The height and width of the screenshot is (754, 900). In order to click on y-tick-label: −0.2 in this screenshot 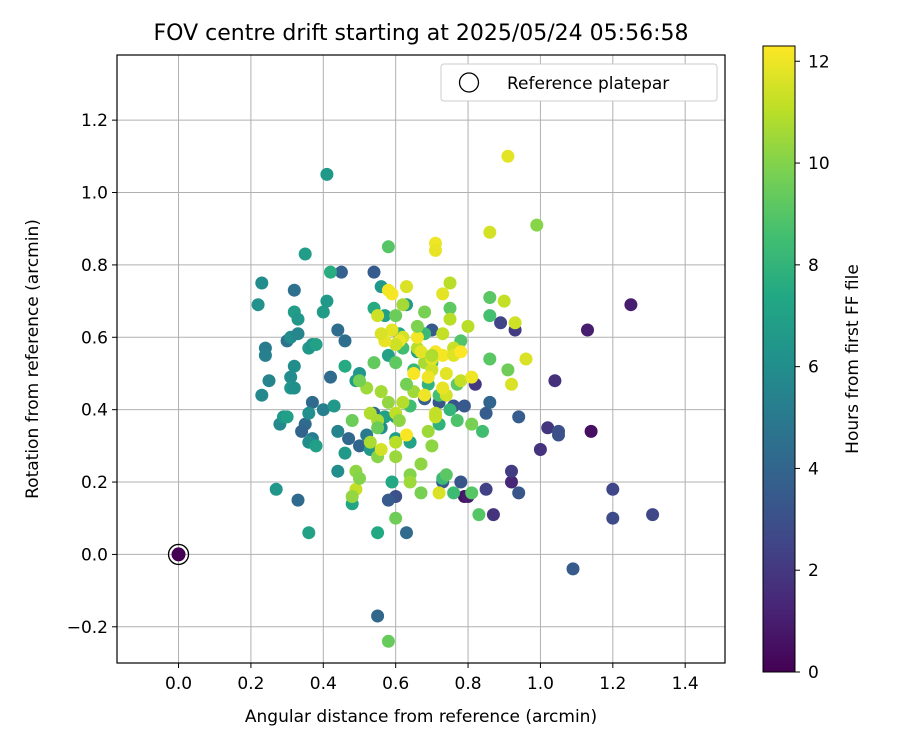, I will do `click(87, 628)`.